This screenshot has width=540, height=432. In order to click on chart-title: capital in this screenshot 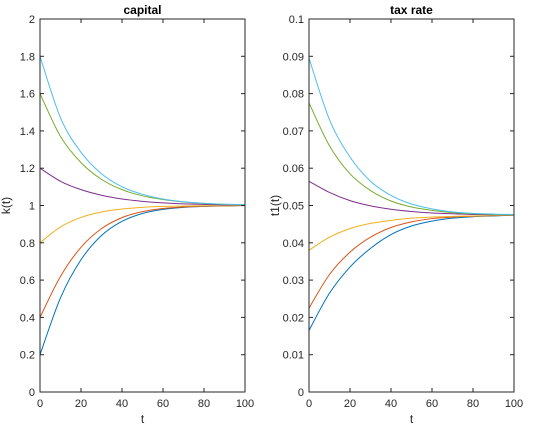, I will do `click(142, 10)`.